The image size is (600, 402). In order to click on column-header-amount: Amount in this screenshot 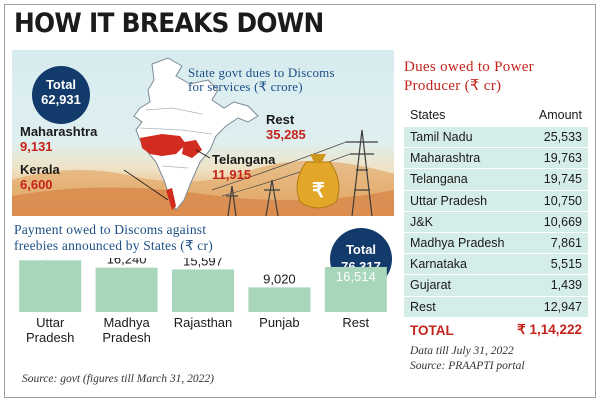, I will do `click(549, 115)`.